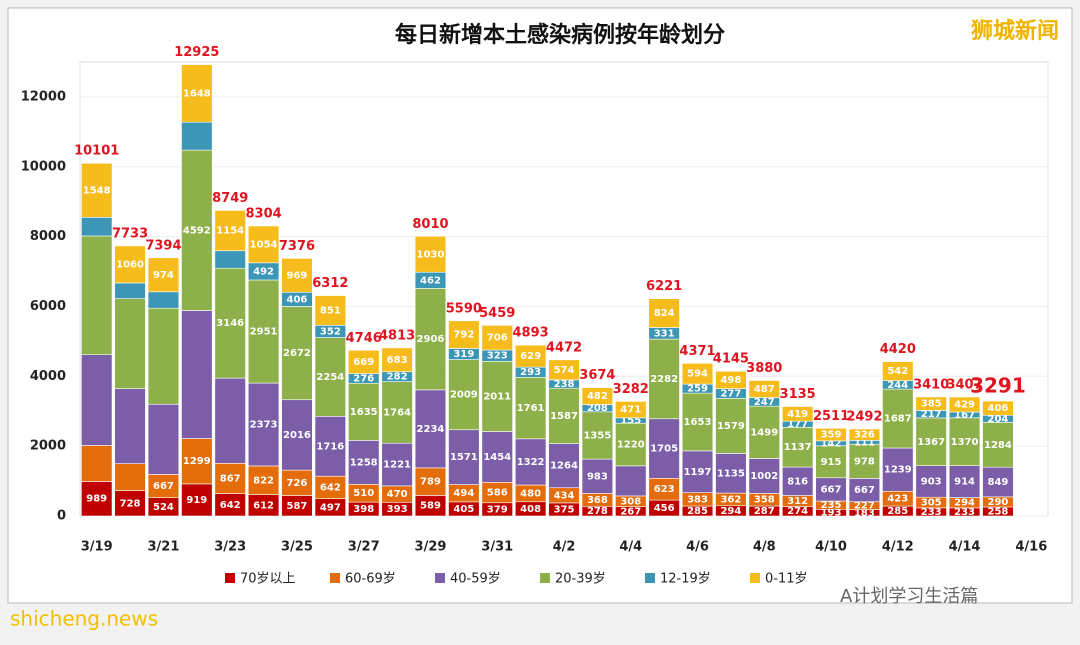  I want to click on segment-label: 1299, so click(197, 461).